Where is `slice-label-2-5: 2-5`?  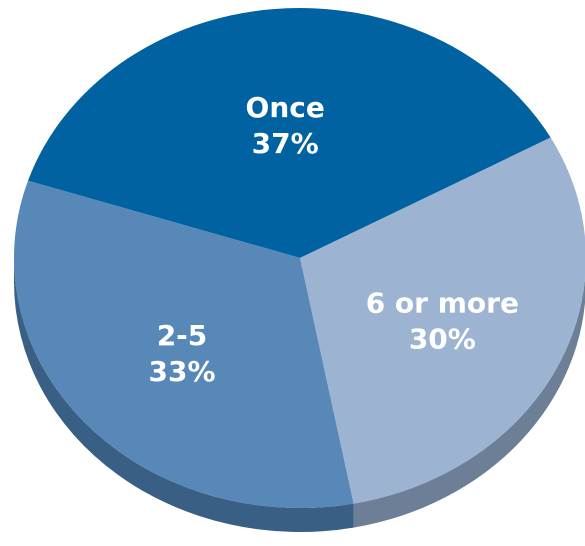 slice-label-2-5: 2-5 is located at coordinates (182, 335).